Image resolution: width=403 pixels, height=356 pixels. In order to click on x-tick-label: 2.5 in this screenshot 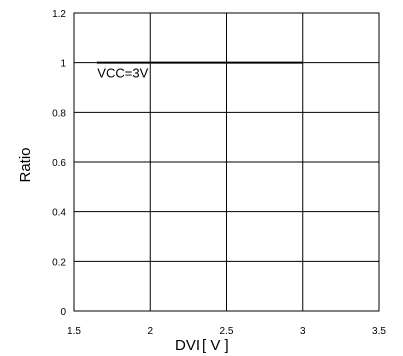, I will do `click(227, 331)`.